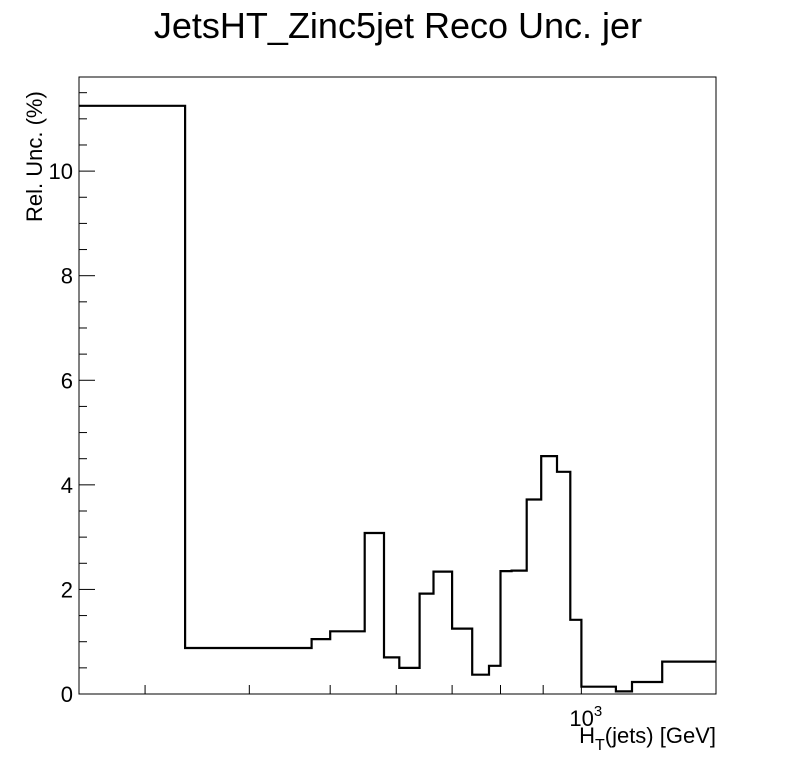 Image resolution: width=796 pixels, height=772 pixels. Describe the element at coordinates (67, 276) in the screenshot. I see `y-tick-label: 8` at that location.